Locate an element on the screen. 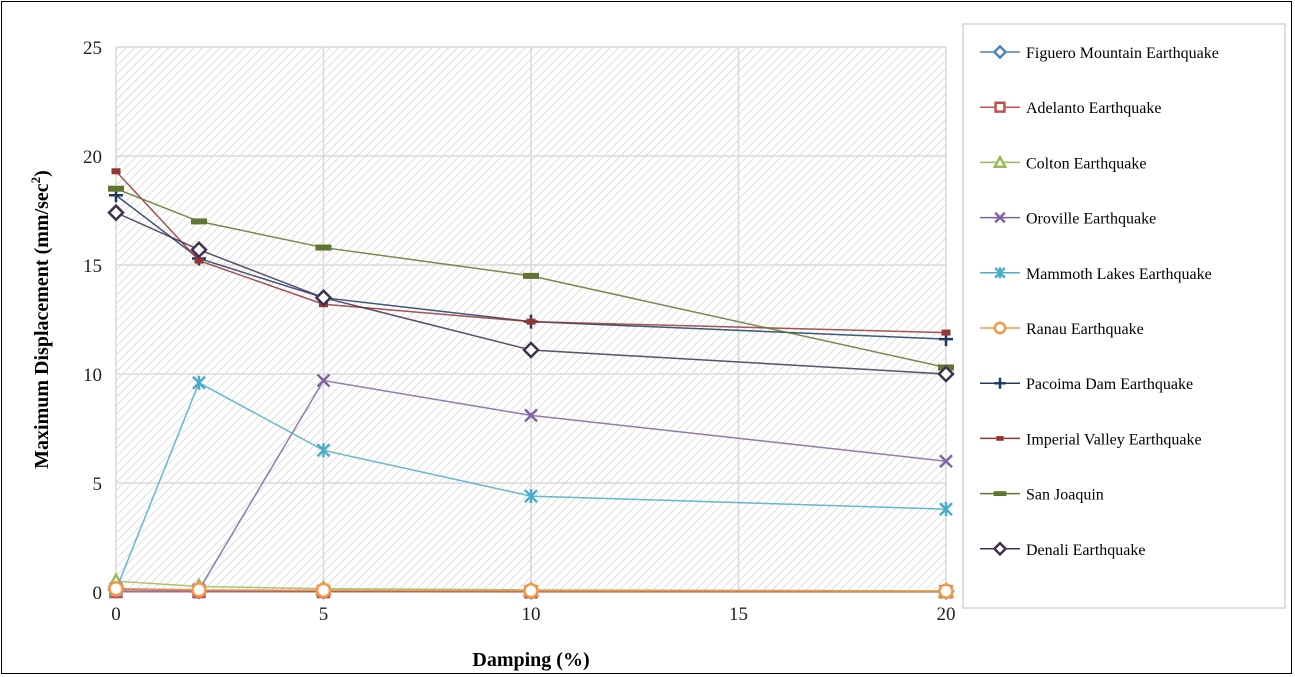 The image size is (1295, 677). legend-item: San Joaquin is located at coordinates (1042, 495).